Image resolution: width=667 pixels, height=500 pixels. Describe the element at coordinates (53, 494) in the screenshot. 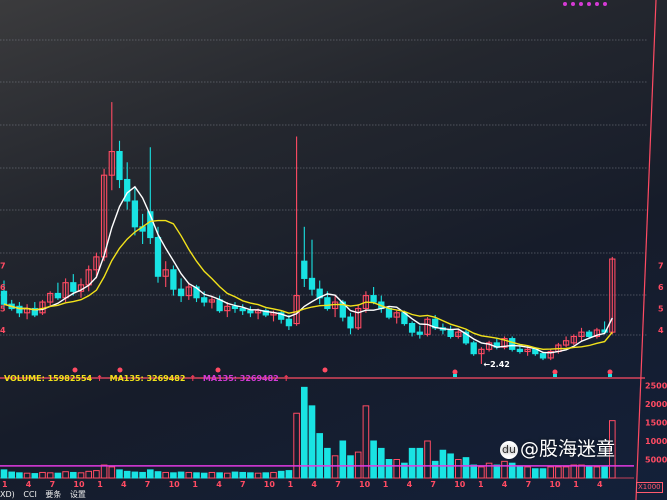

I see `tab-3: 要条` at that location.